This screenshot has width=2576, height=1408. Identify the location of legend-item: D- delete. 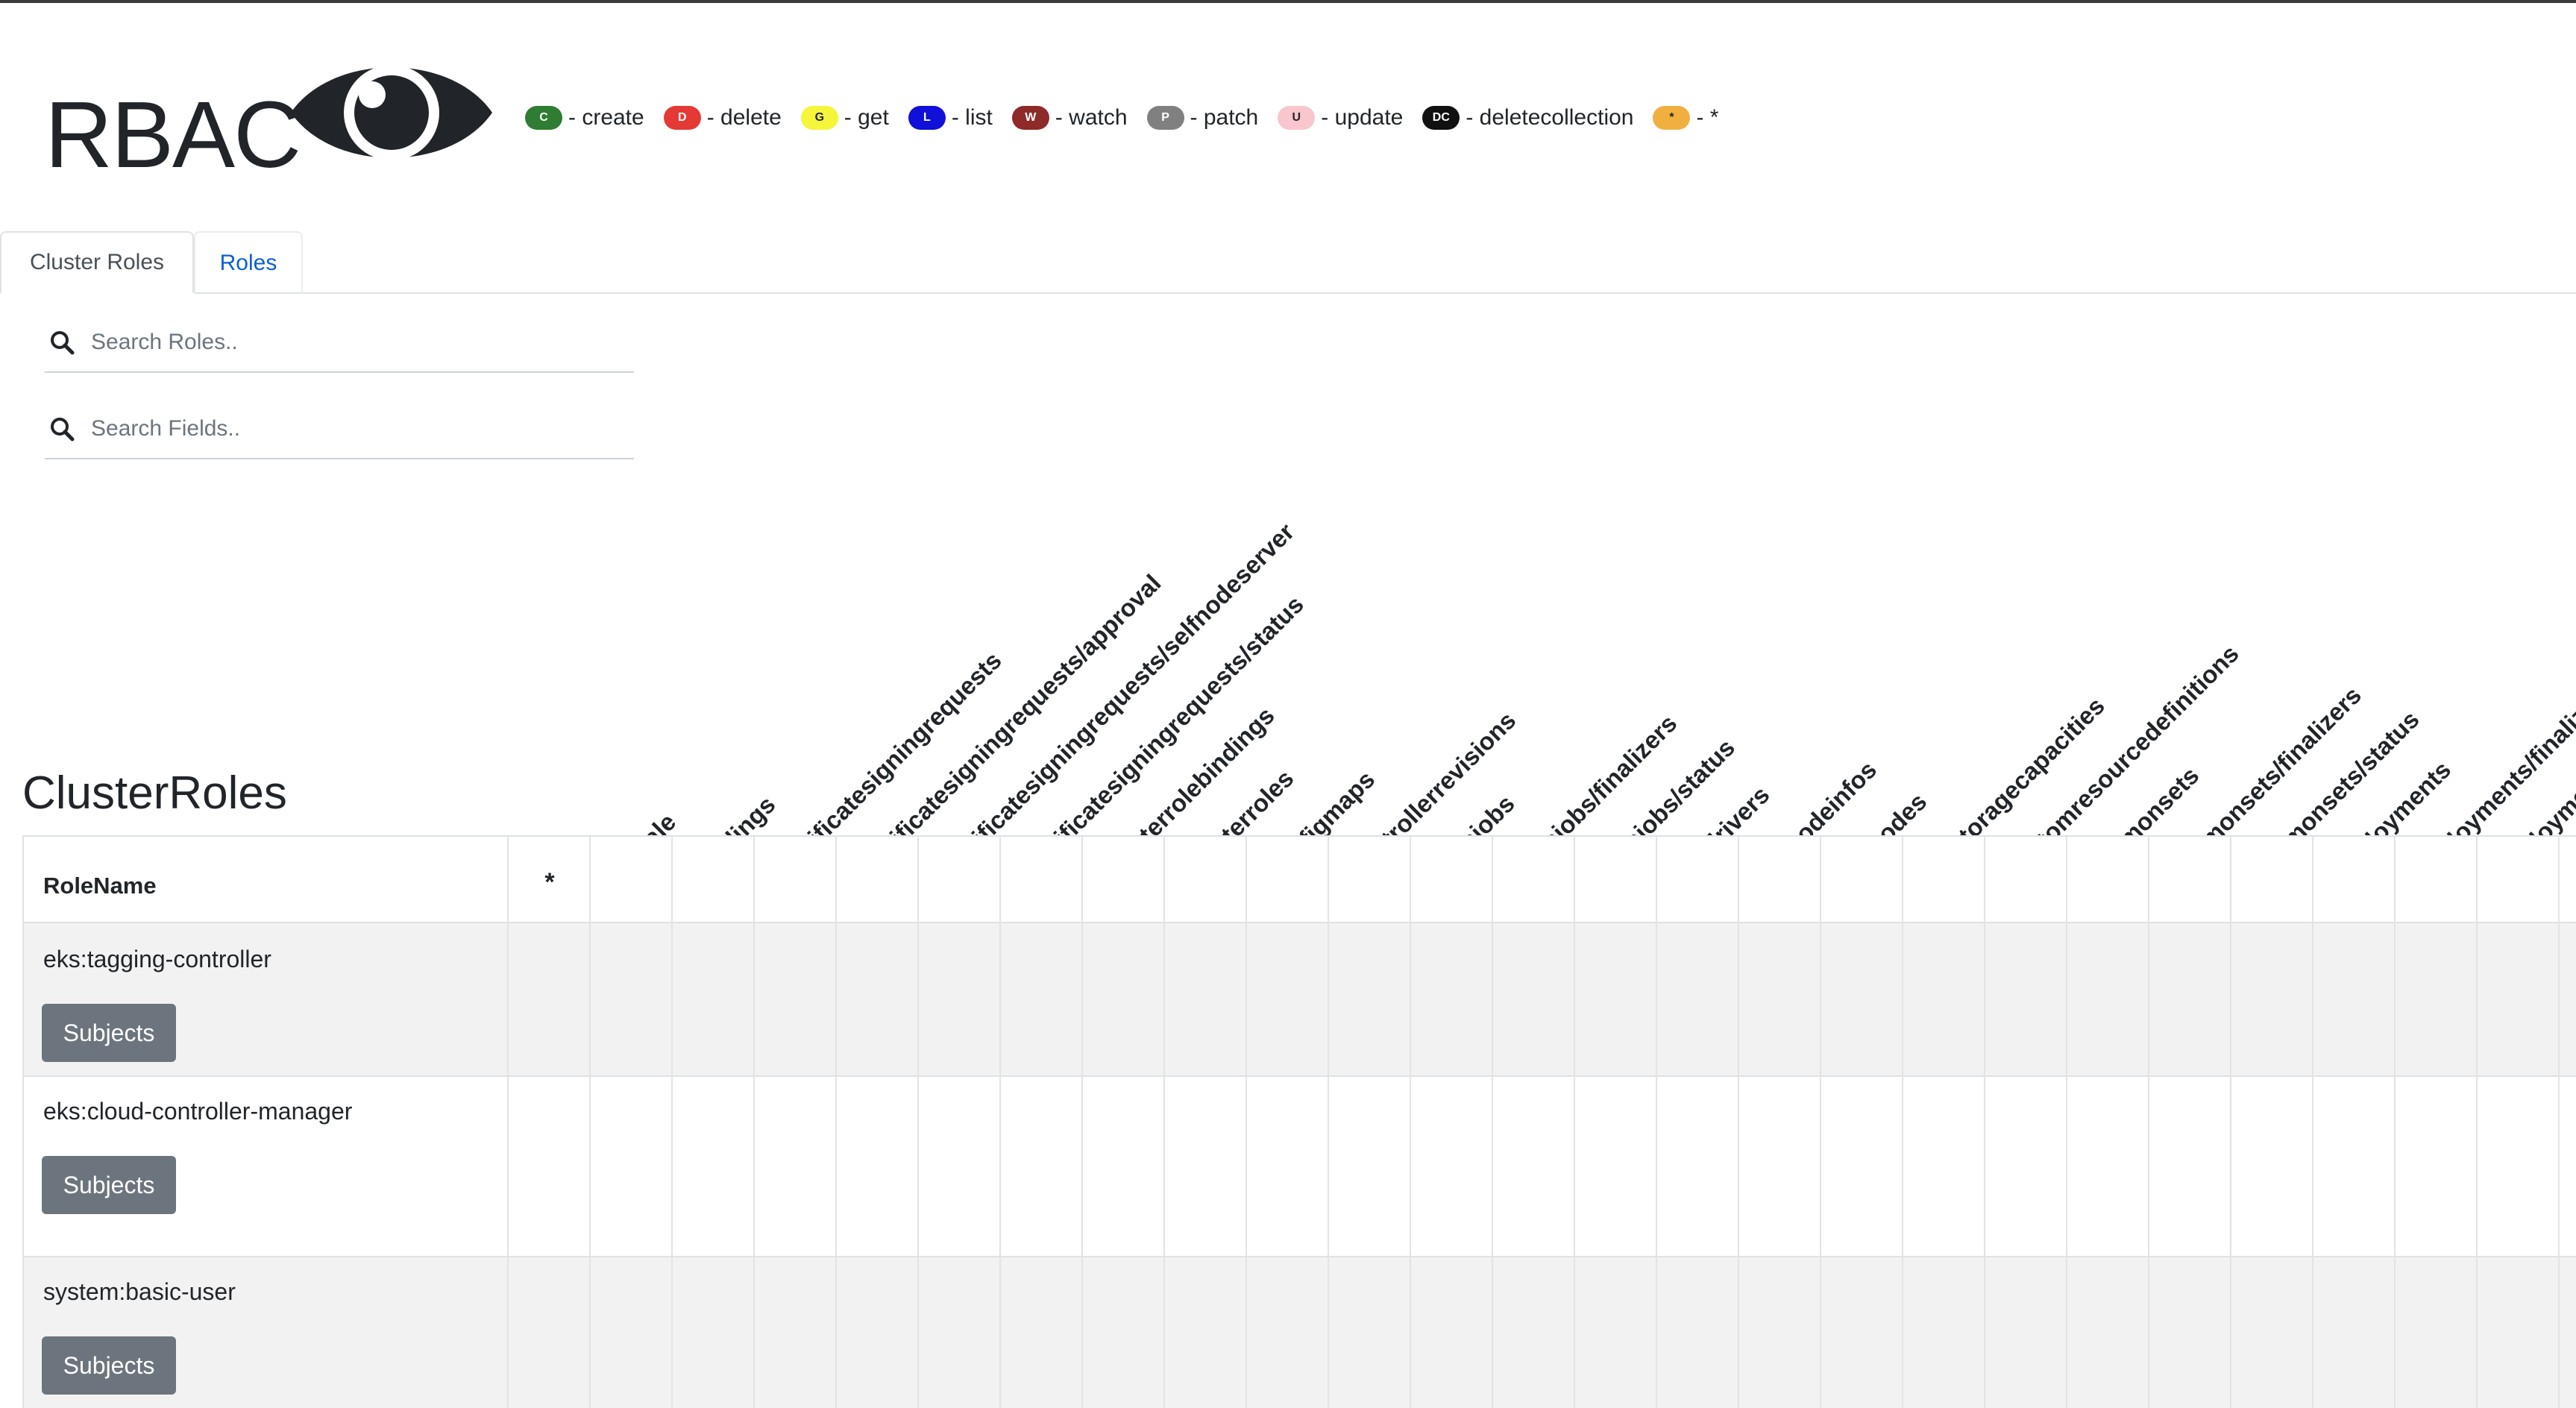
(723, 118).